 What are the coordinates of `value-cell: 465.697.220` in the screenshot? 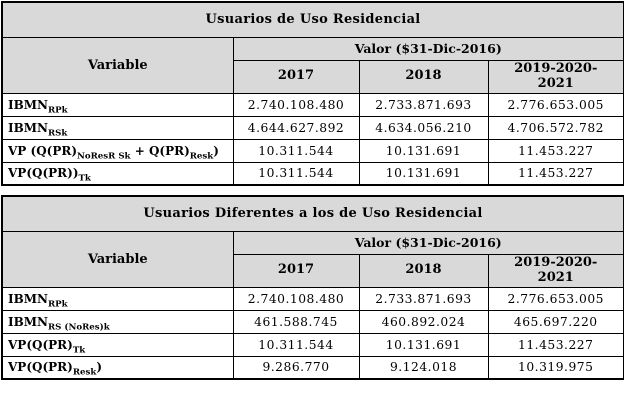 It's located at (555, 321).